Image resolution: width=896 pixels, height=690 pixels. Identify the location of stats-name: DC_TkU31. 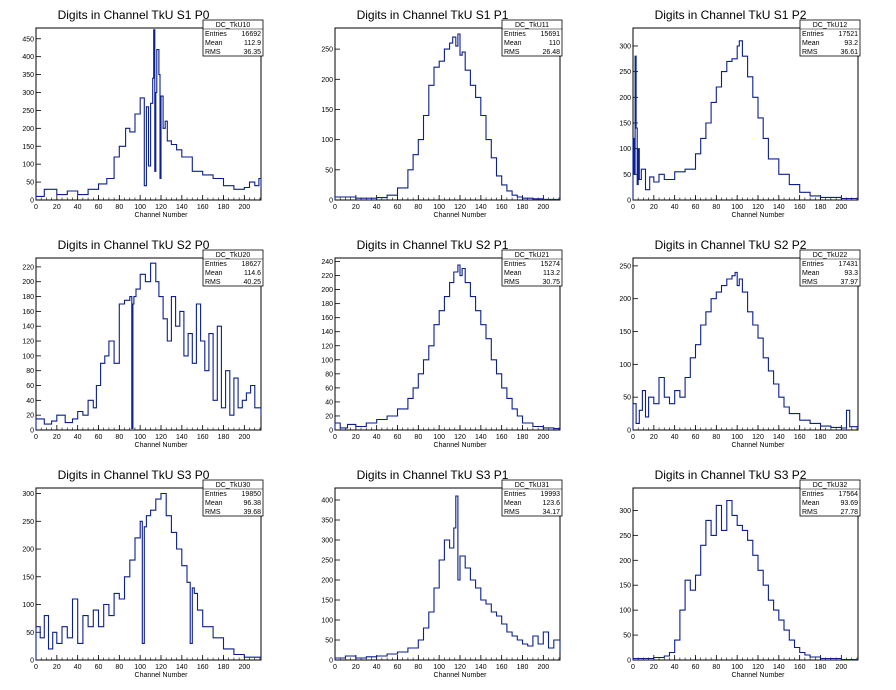
(532, 485).